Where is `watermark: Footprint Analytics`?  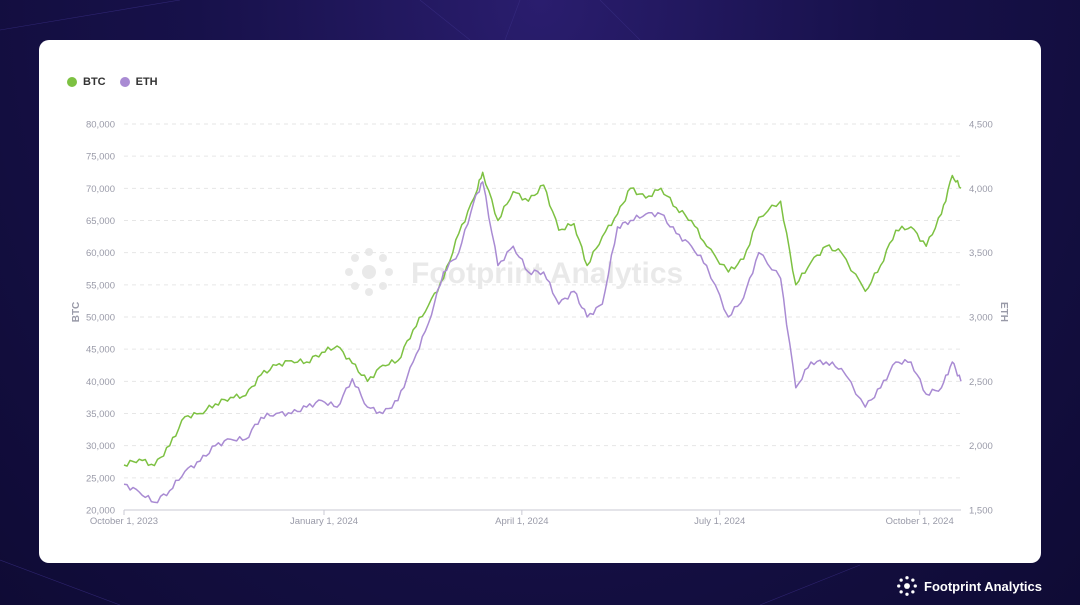
watermark: Footprint Analytics is located at coordinates (514, 272).